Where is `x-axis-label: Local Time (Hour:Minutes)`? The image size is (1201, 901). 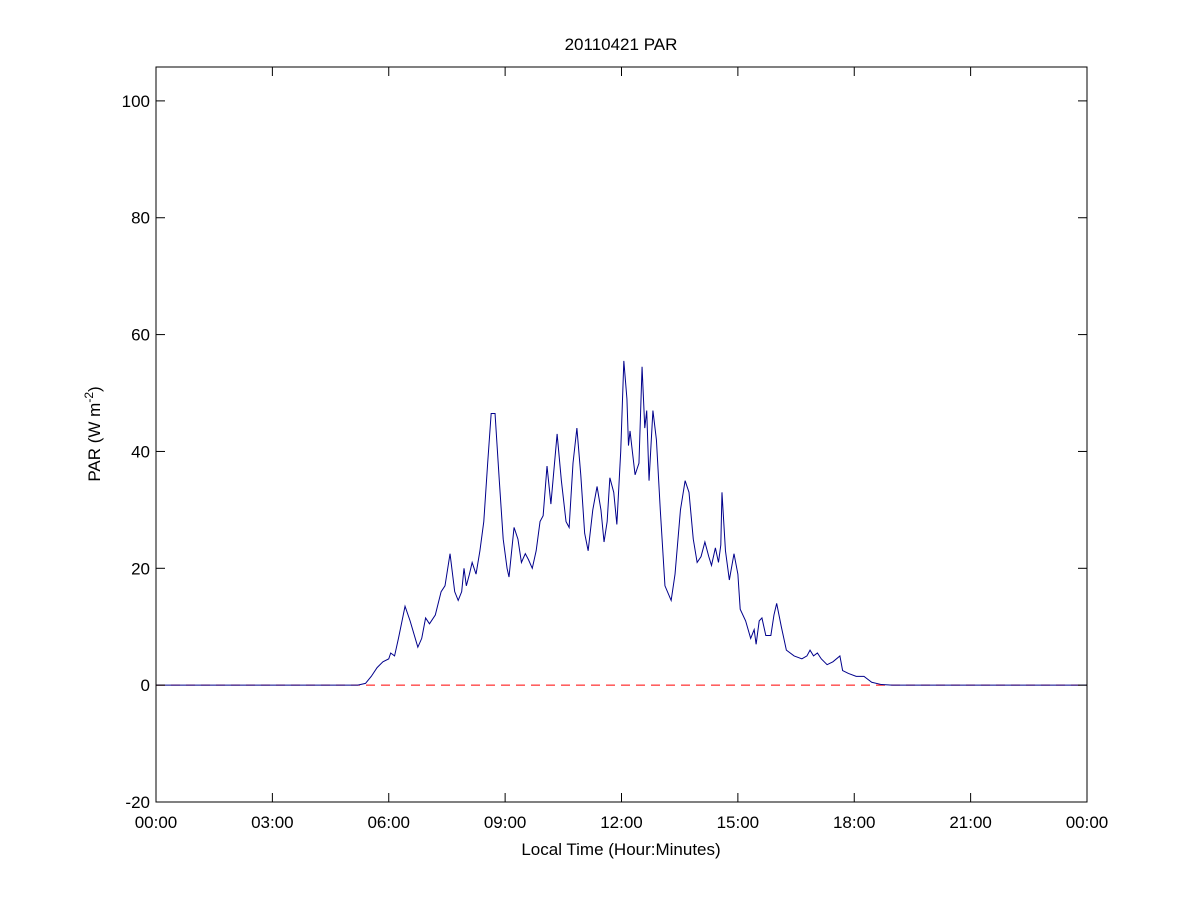
x-axis-label: Local Time (Hour:Minutes) is located at coordinates (620, 849).